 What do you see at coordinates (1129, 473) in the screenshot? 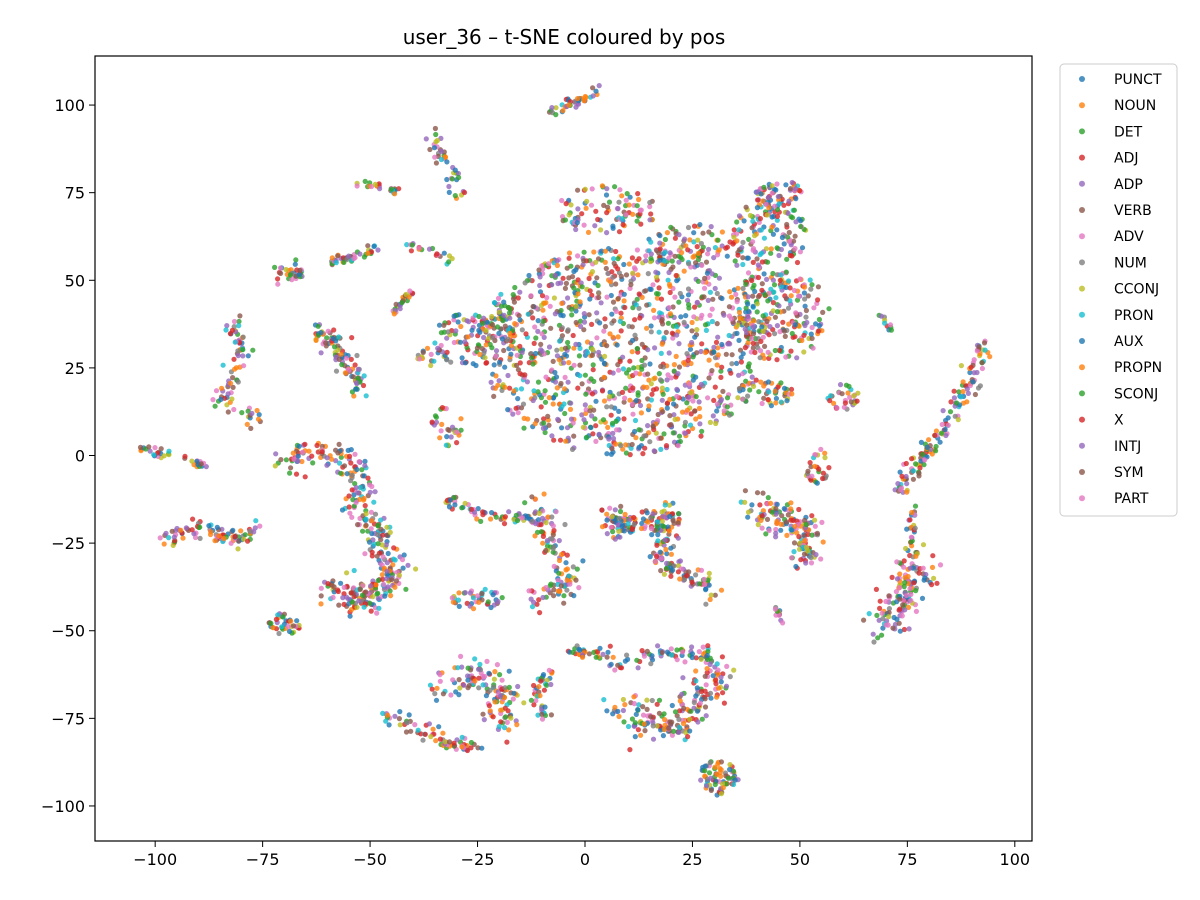
I see `legend-label-sym: SYM` at bounding box center [1129, 473].